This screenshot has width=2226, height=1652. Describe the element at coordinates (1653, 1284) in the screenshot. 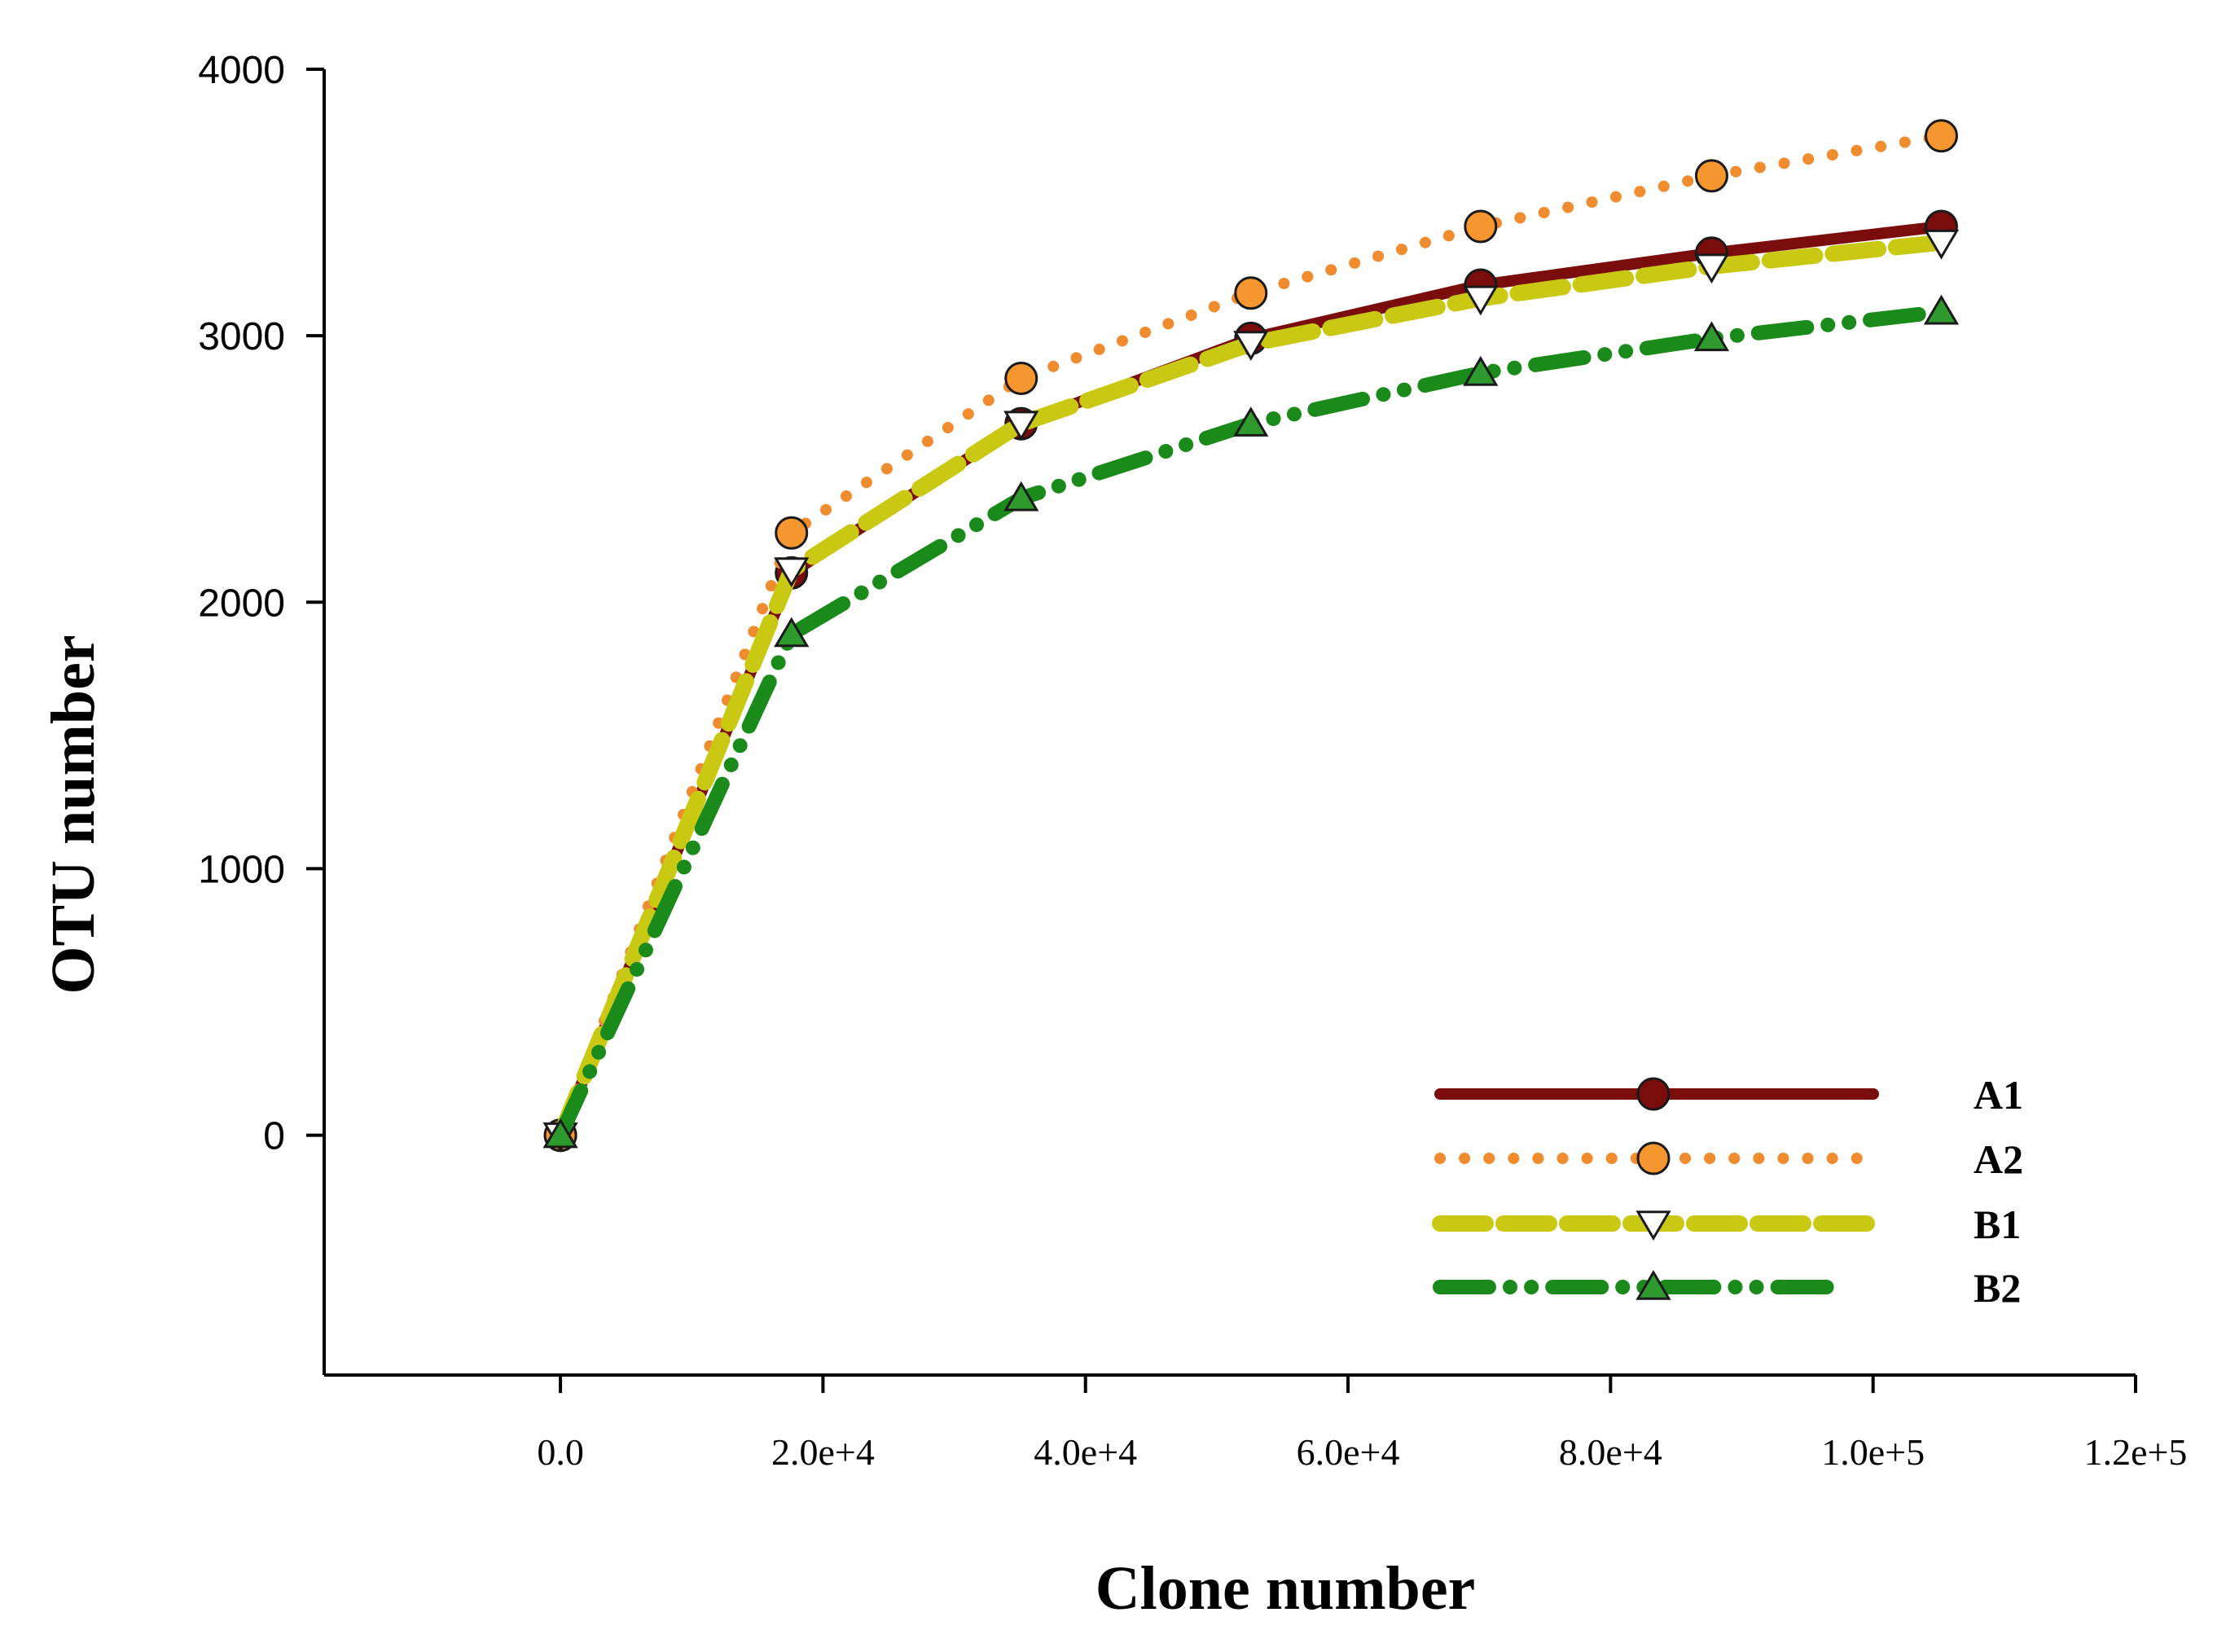

I see `legend-marker-b2` at that location.